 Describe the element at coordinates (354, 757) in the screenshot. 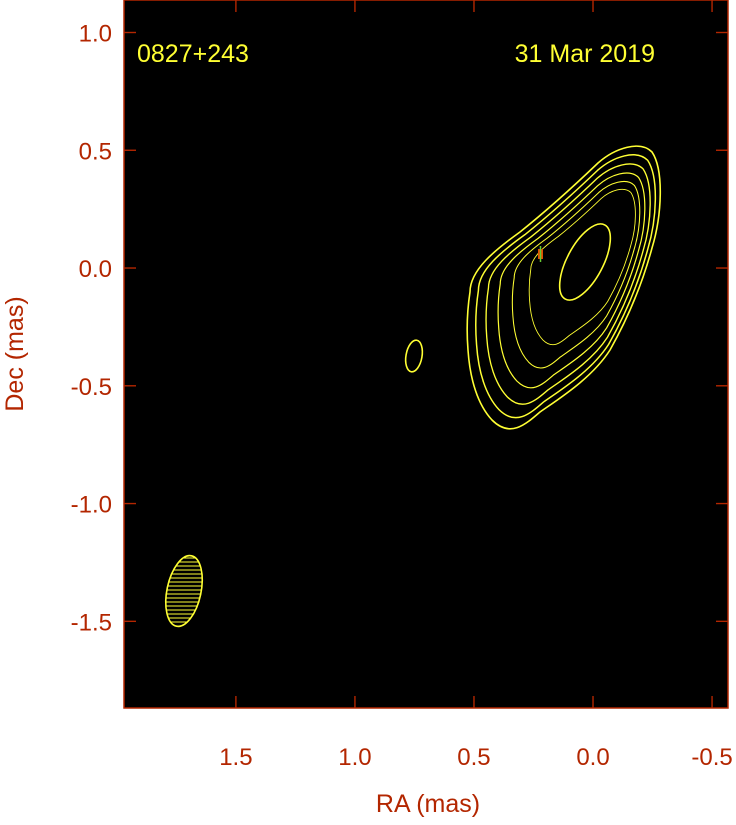

I see `x-tick-label: 1.0` at that location.